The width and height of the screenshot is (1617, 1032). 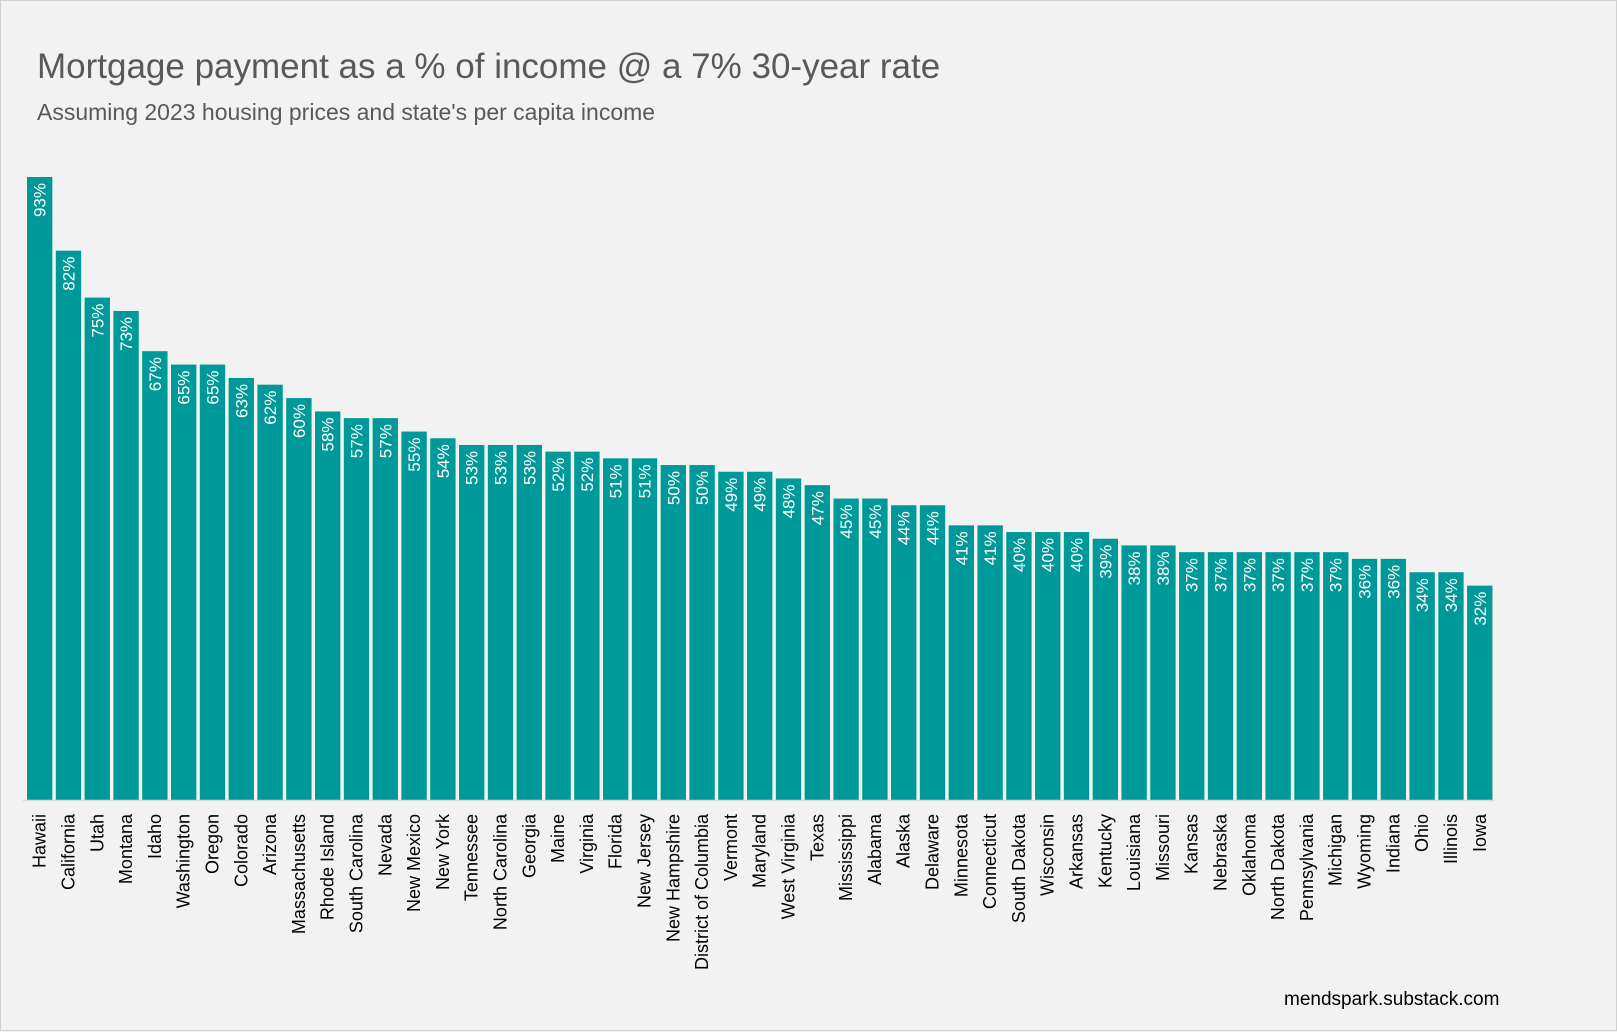 What do you see at coordinates (1134, 568) in the screenshot?
I see `data-label-38: 38%` at bounding box center [1134, 568].